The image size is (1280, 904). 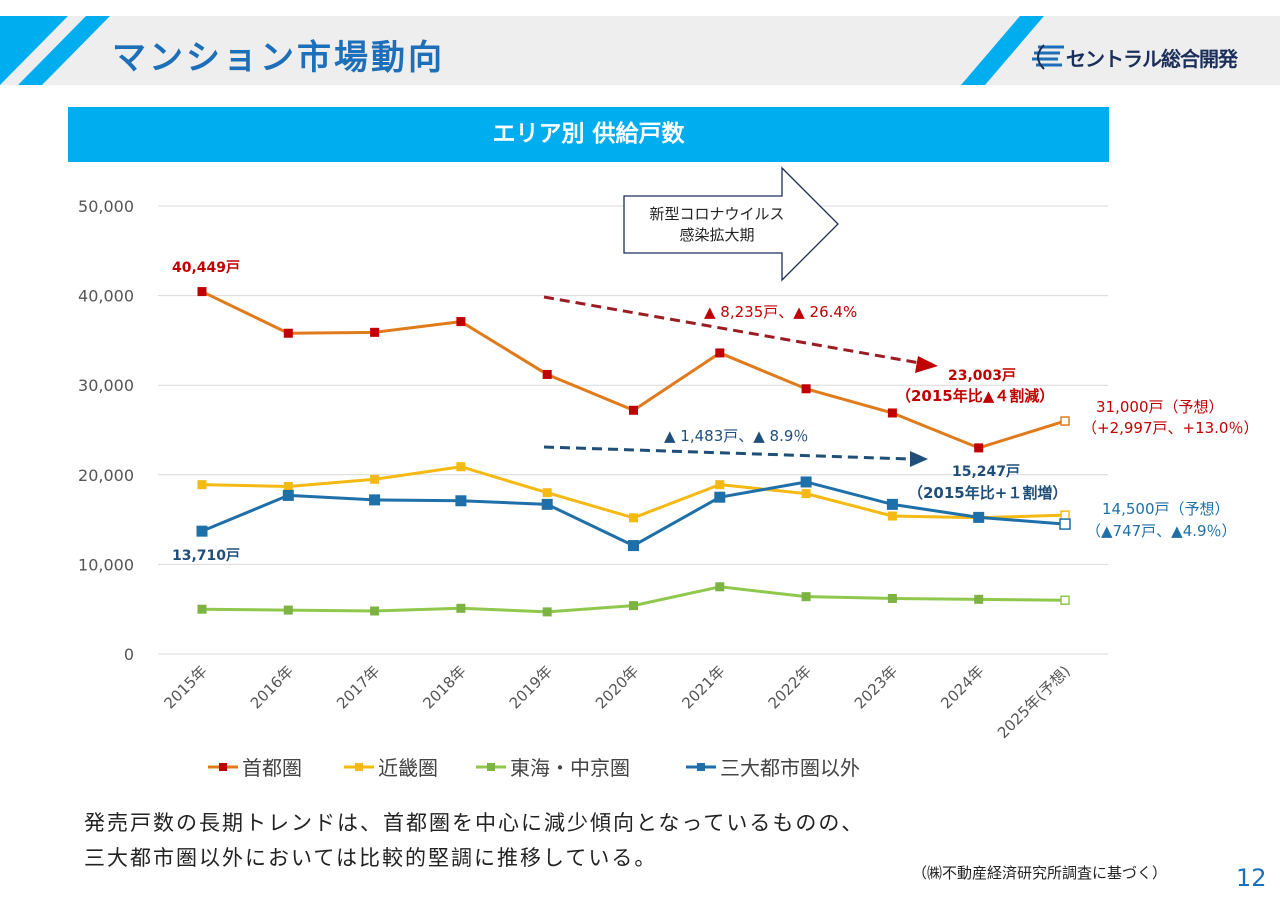 What do you see at coordinates (716, 214) in the screenshot?
I see `covid-label-line1: 新型コロナウイルス` at bounding box center [716, 214].